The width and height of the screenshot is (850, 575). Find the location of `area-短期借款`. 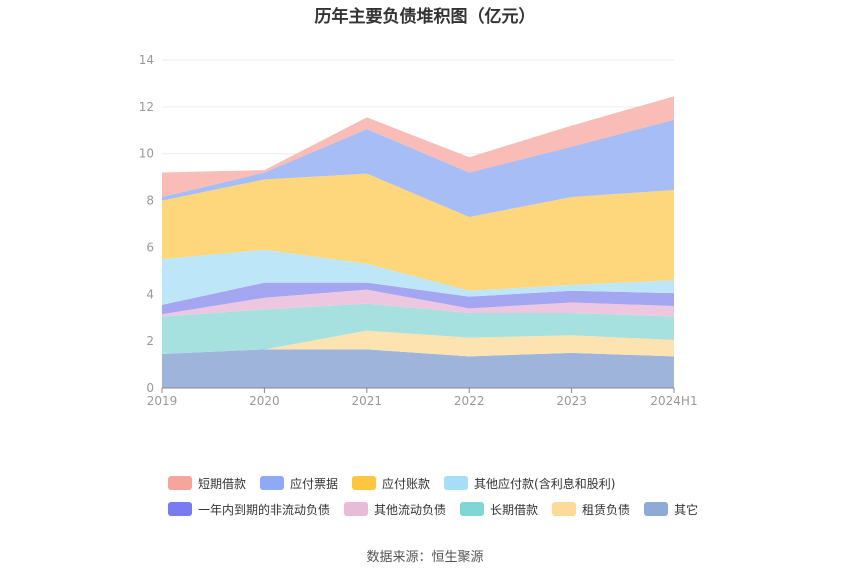

area-短期借款 is located at coordinates (418, 147).